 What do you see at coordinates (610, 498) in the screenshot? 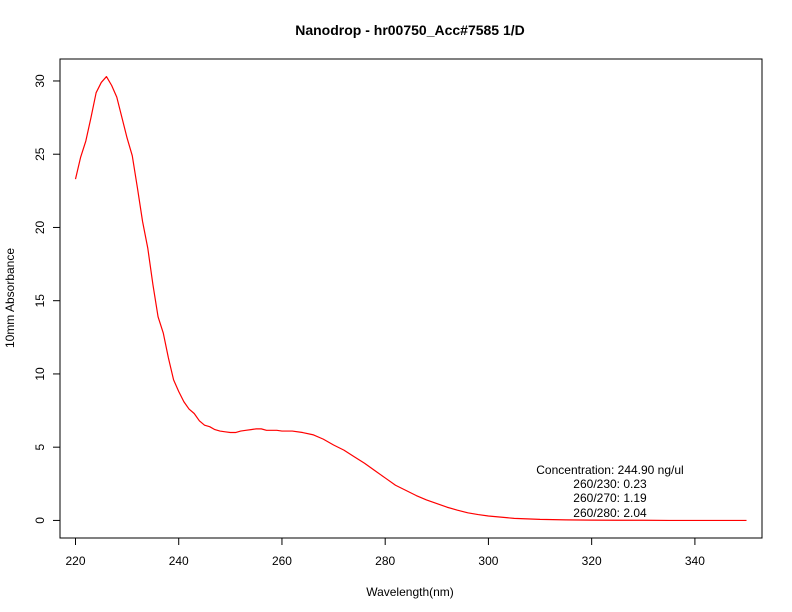
I see `annotation-ratio-260-270: 260/270: 1.19` at bounding box center [610, 498].